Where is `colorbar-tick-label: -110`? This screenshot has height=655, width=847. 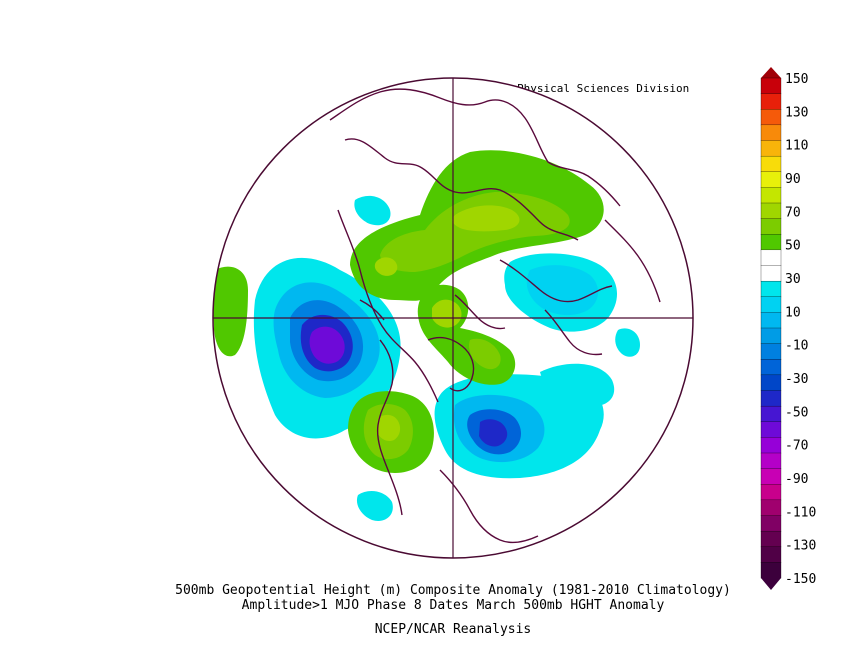
colorbar-tick-label: -110 is located at coordinates (800, 512).